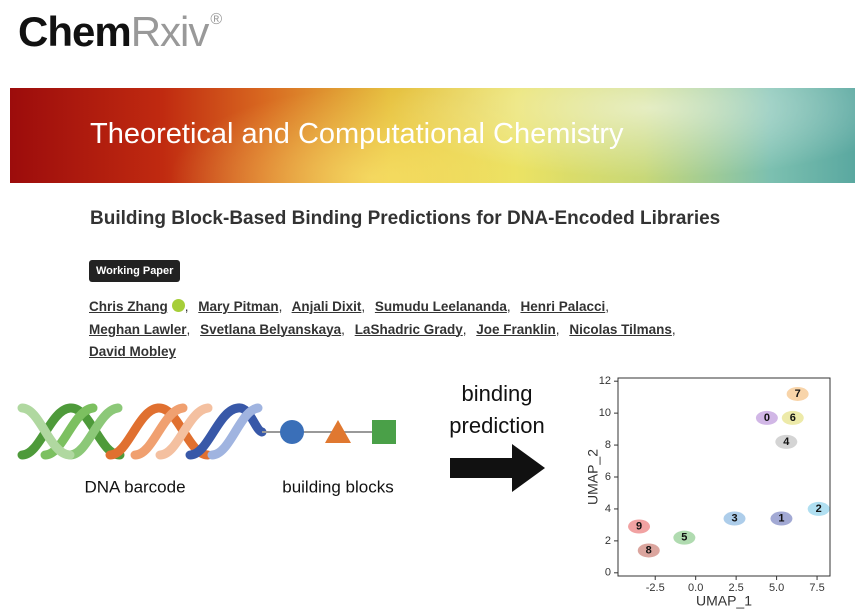 This screenshot has height=615, width=865. I want to click on author-item: Sumudu Leelananda,, so click(443, 306).